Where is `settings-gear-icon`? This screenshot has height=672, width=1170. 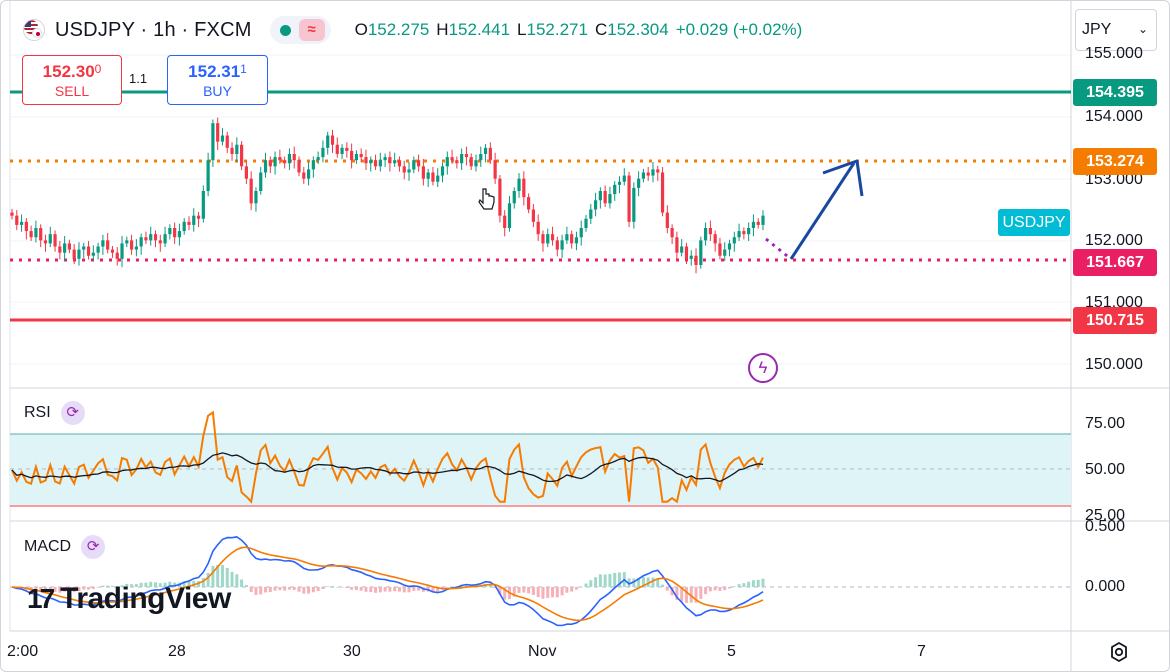
settings-gear-icon is located at coordinates (1119, 652).